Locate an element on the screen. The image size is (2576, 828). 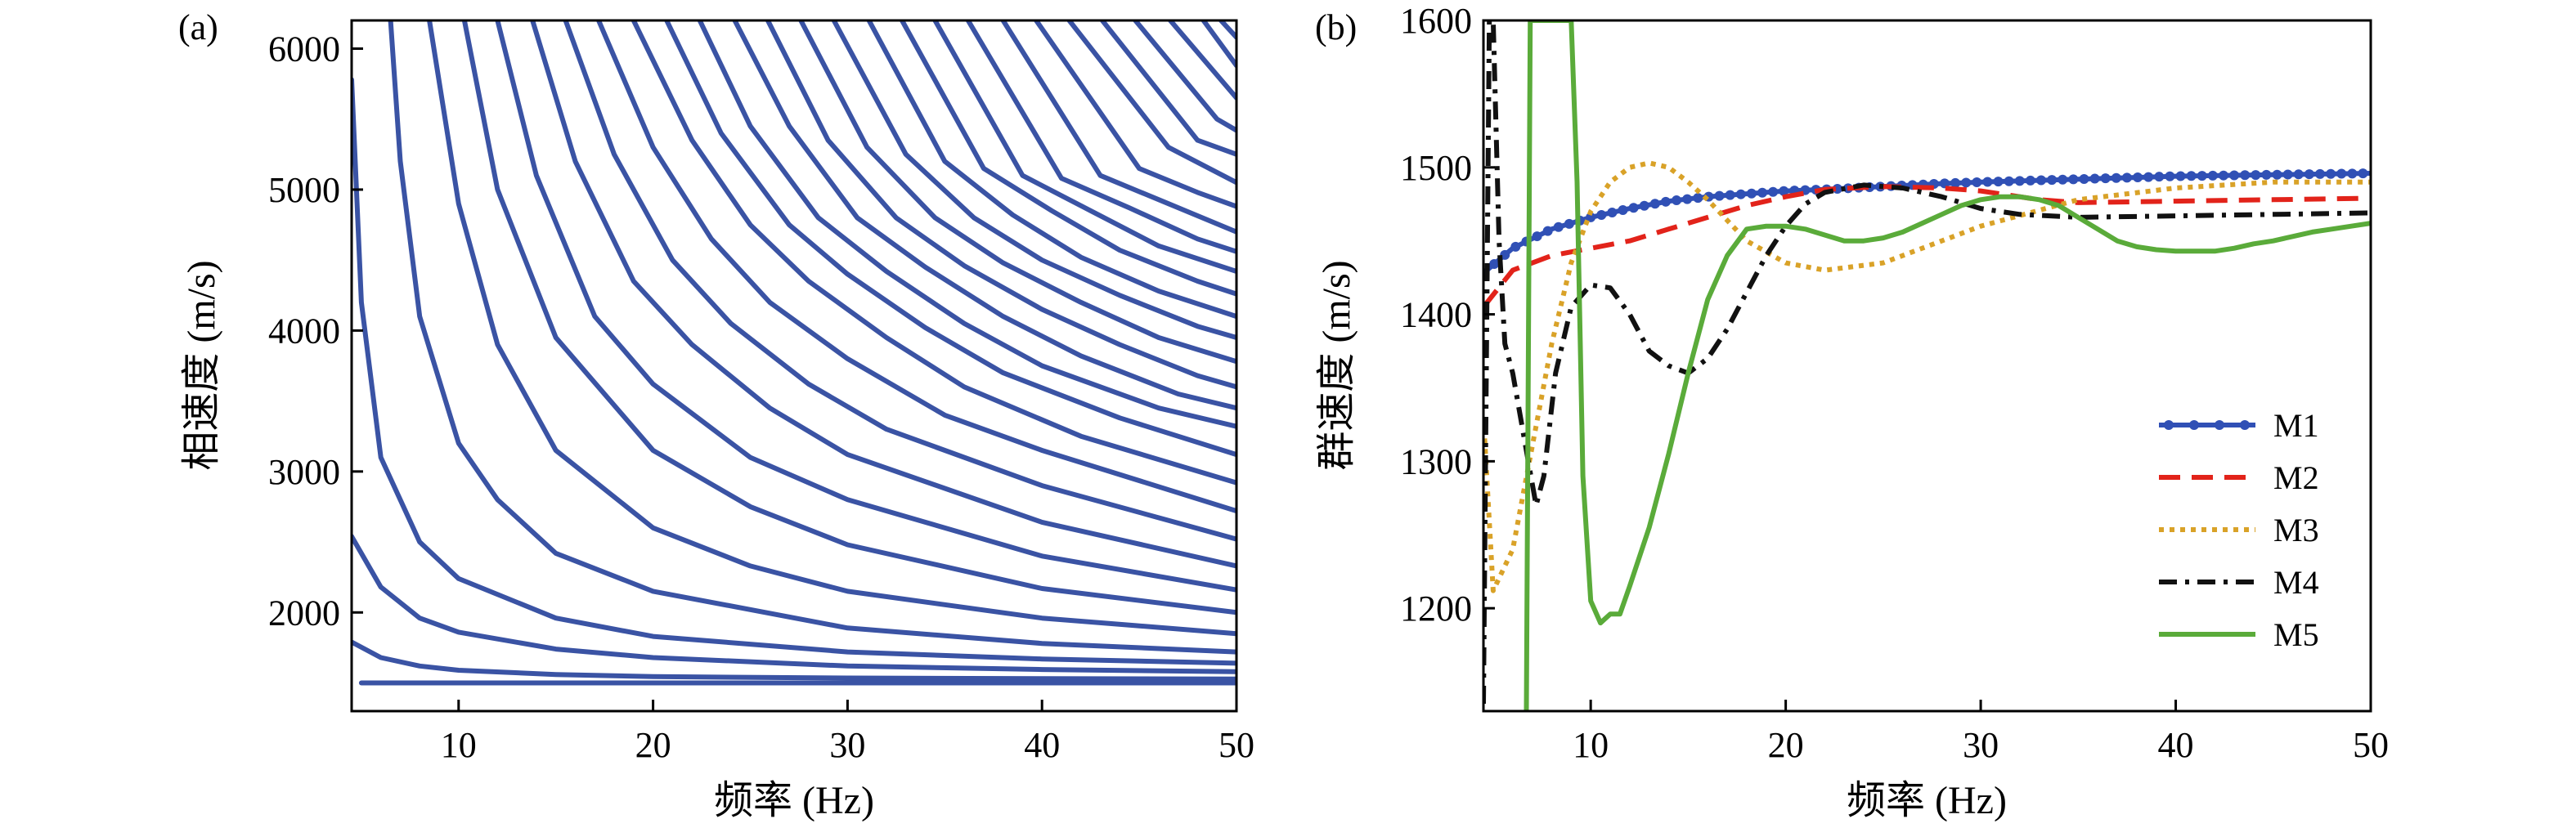
panel-b-xlabel: 频率 (Hz) is located at coordinates (1927, 800).